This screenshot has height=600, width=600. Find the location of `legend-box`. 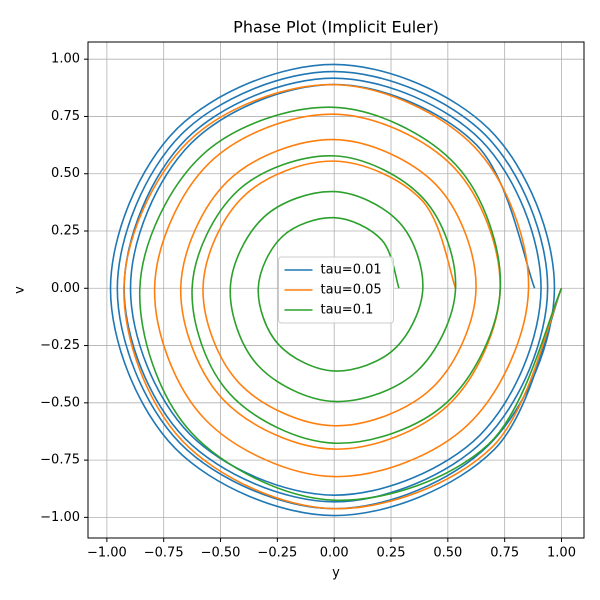

legend-box is located at coordinates (336, 290).